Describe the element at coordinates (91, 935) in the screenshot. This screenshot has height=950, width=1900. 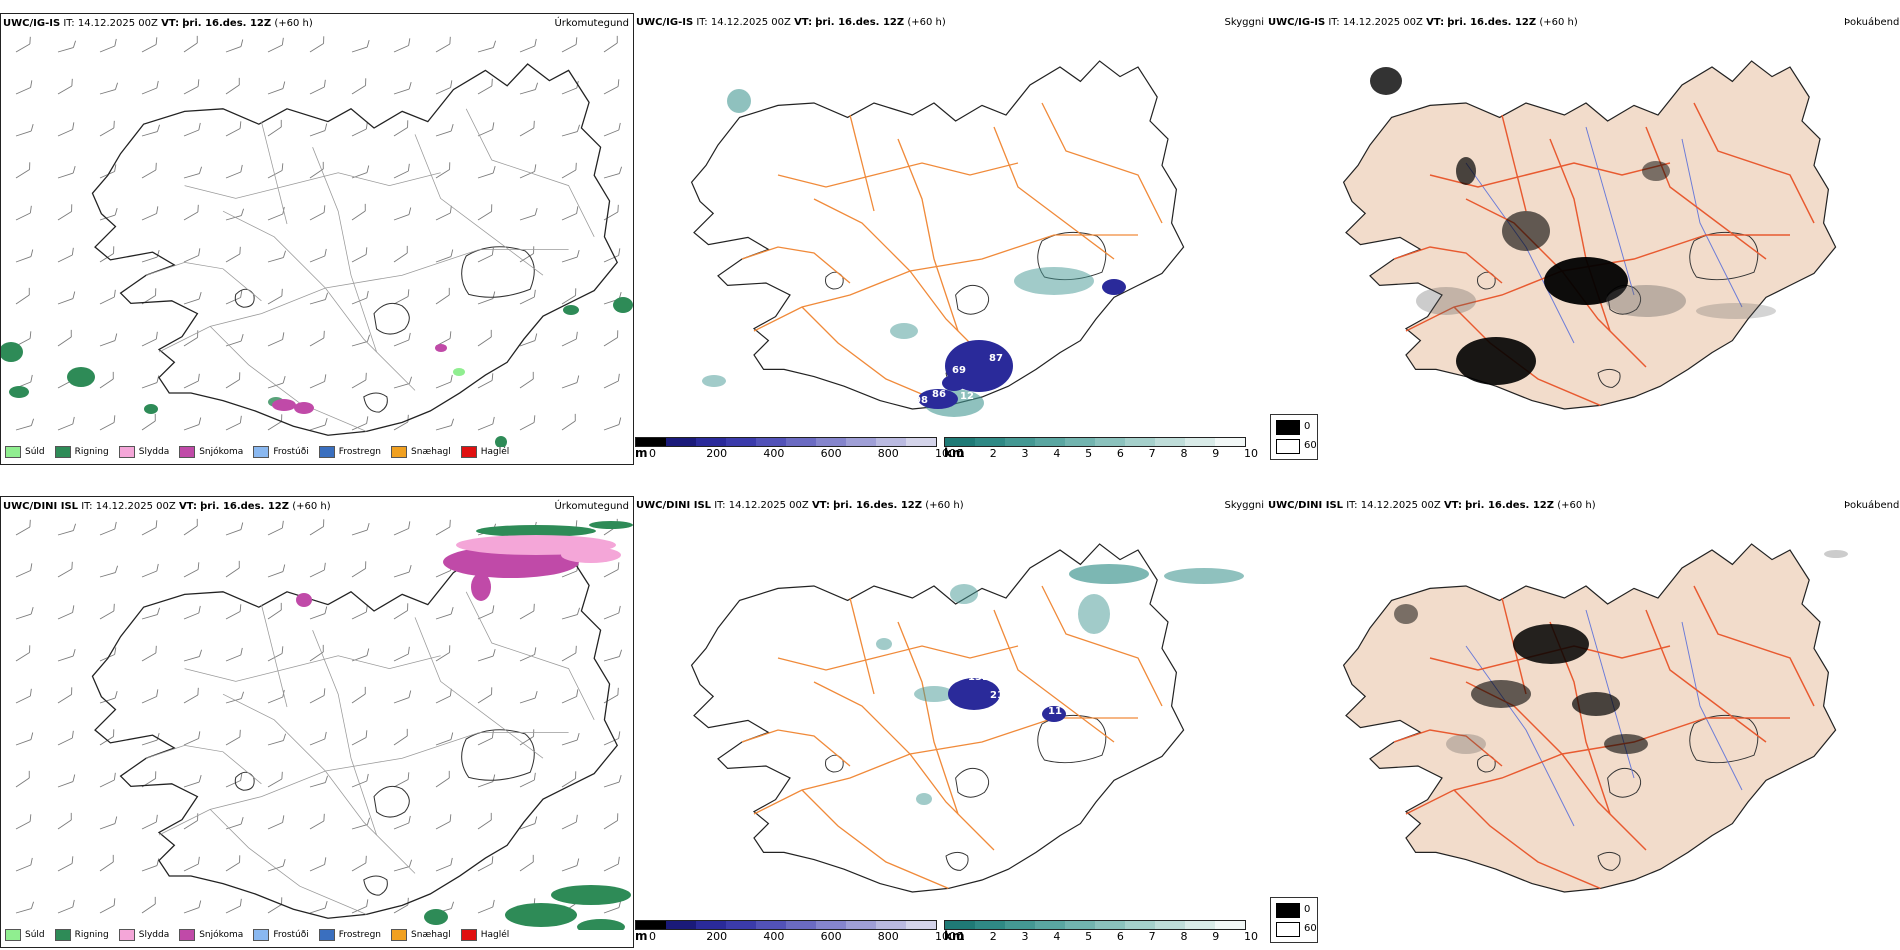
I see `legend-label: Rigning` at that location.